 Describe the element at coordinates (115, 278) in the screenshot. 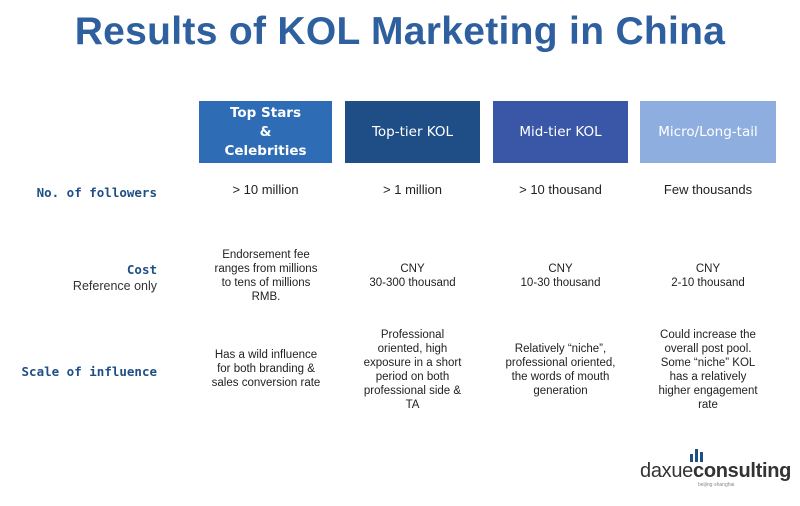

I see `row-label-cost: Cost Reference only` at that location.